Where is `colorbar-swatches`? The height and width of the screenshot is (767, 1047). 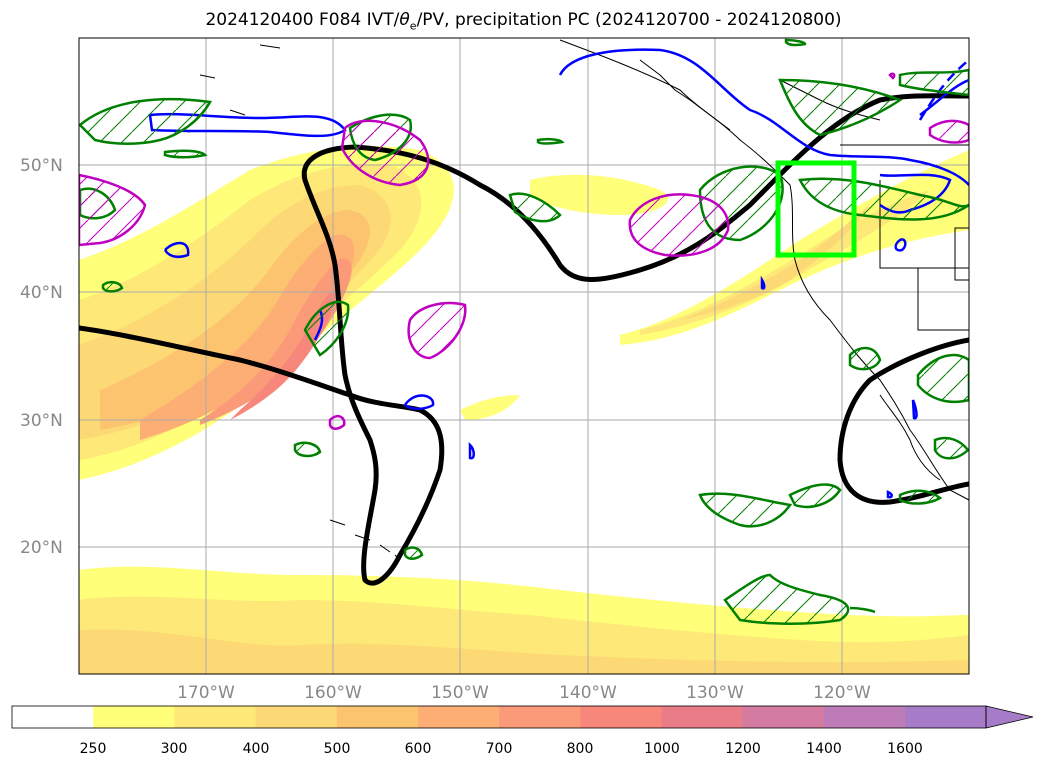 colorbar-swatches is located at coordinates (499, 717).